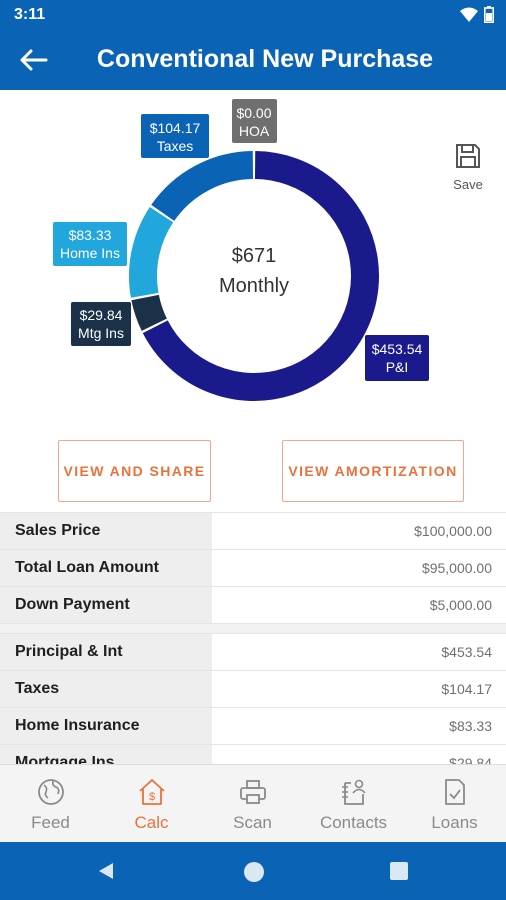  Describe the element at coordinates (254, 131) in the screenshot. I see `svg-text: HOA` at that location.